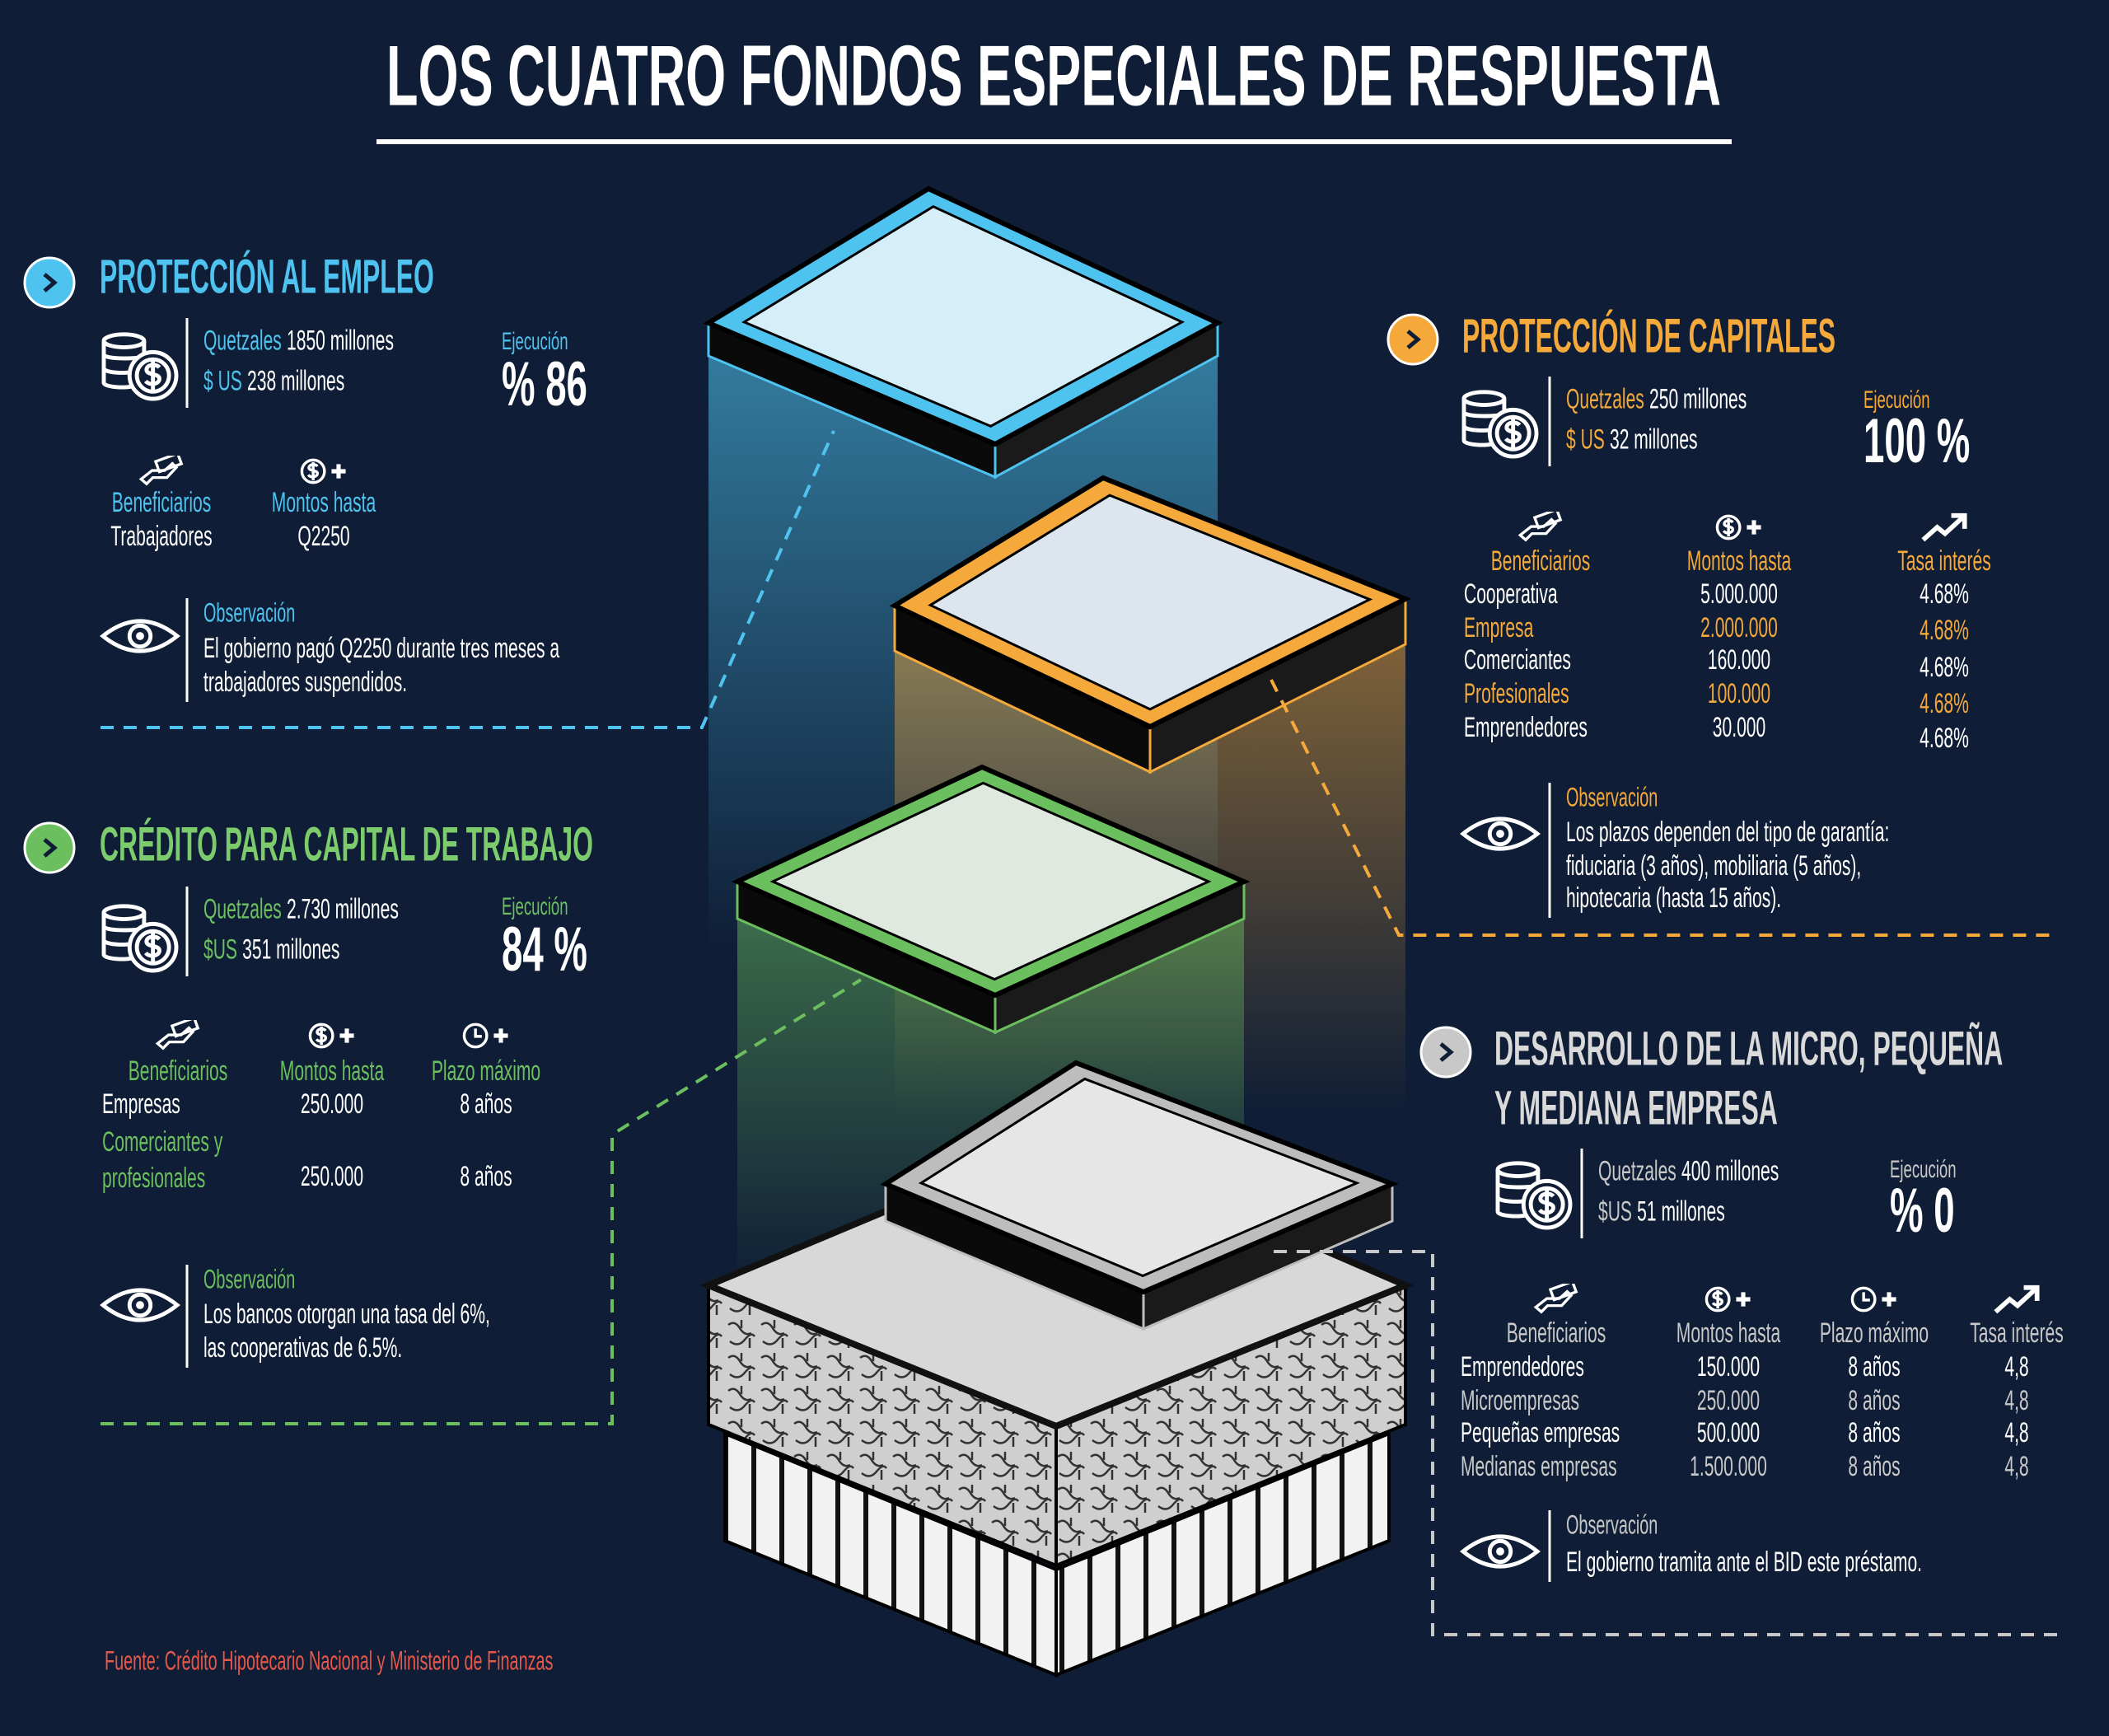 This screenshot has width=2109, height=1736. I want to click on table-cell: Cooperativa, so click(1511, 593).